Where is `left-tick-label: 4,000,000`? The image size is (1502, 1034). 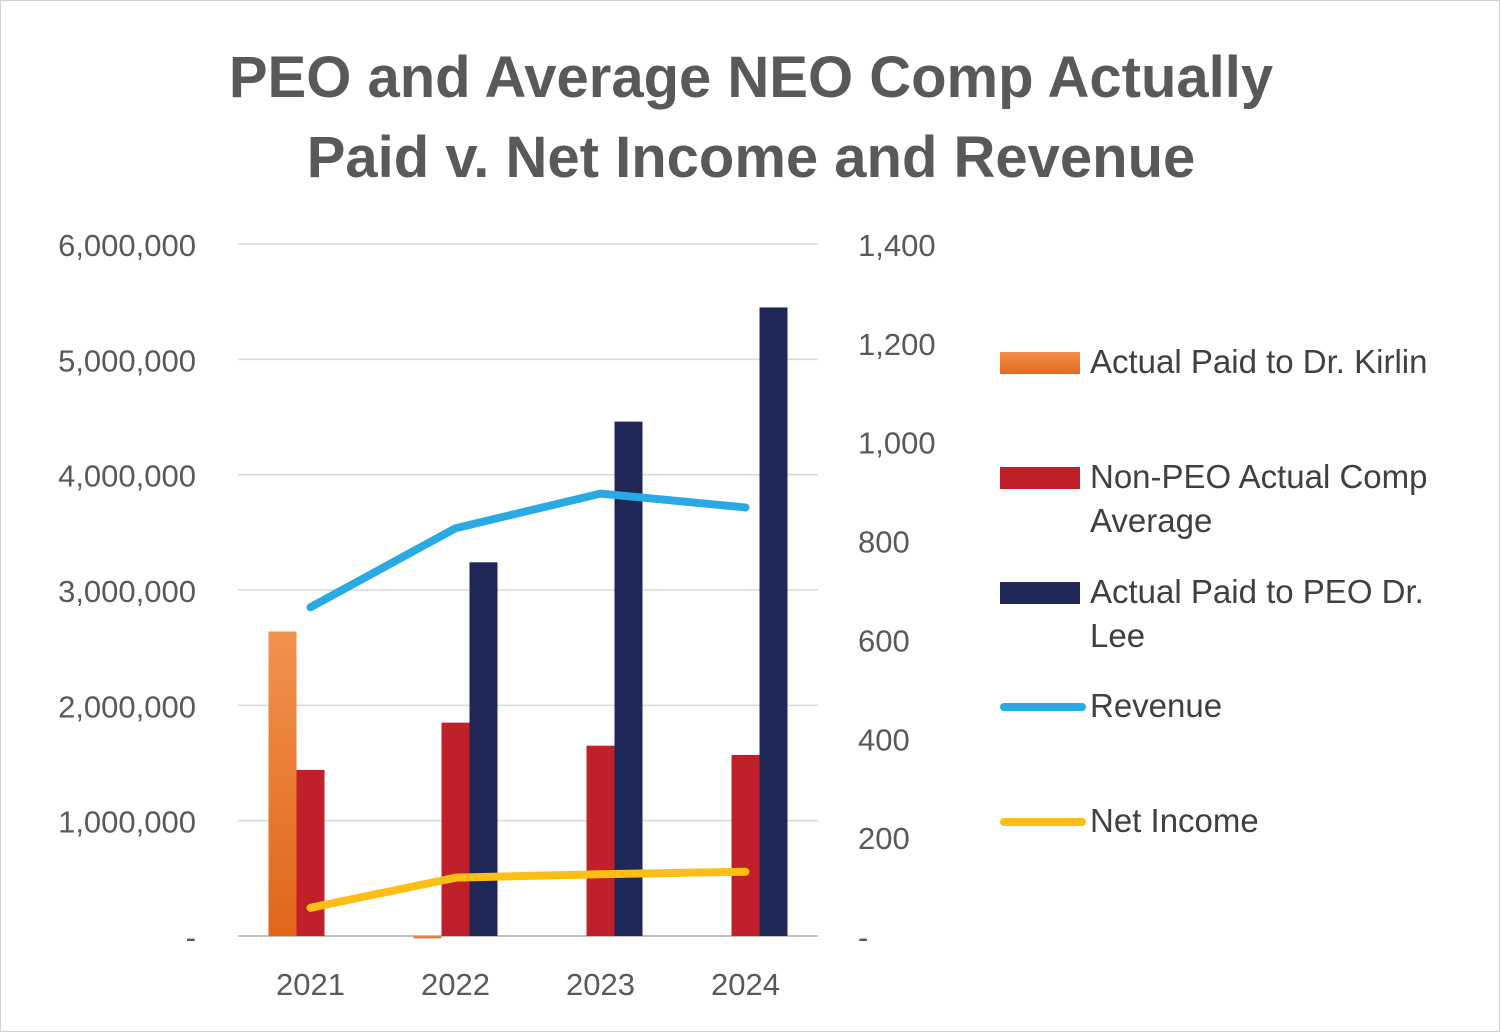
left-tick-label: 4,000,000 is located at coordinates (127, 476).